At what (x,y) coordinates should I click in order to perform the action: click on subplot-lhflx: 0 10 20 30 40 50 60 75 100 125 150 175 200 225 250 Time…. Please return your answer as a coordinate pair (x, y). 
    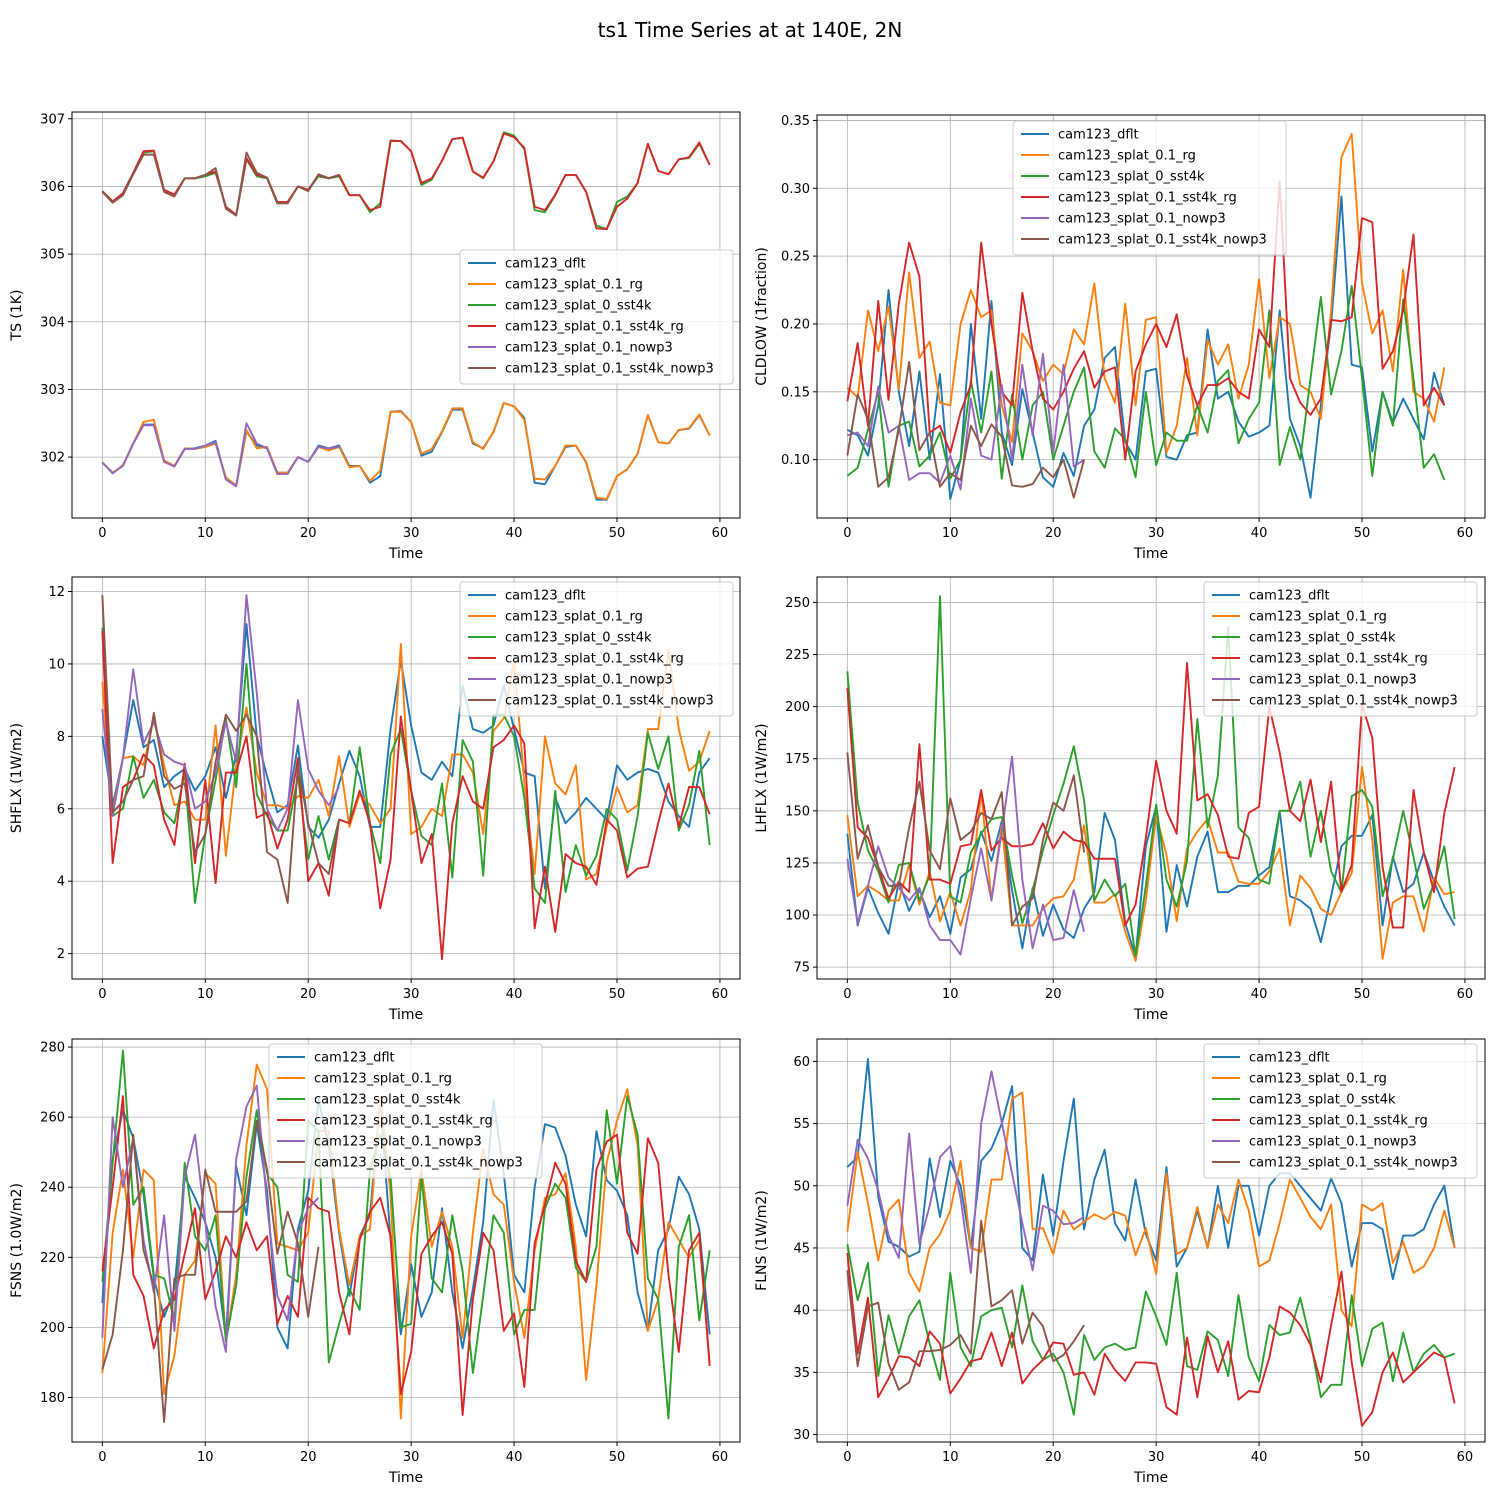
    Looking at the image, I should click on (1120, 799).